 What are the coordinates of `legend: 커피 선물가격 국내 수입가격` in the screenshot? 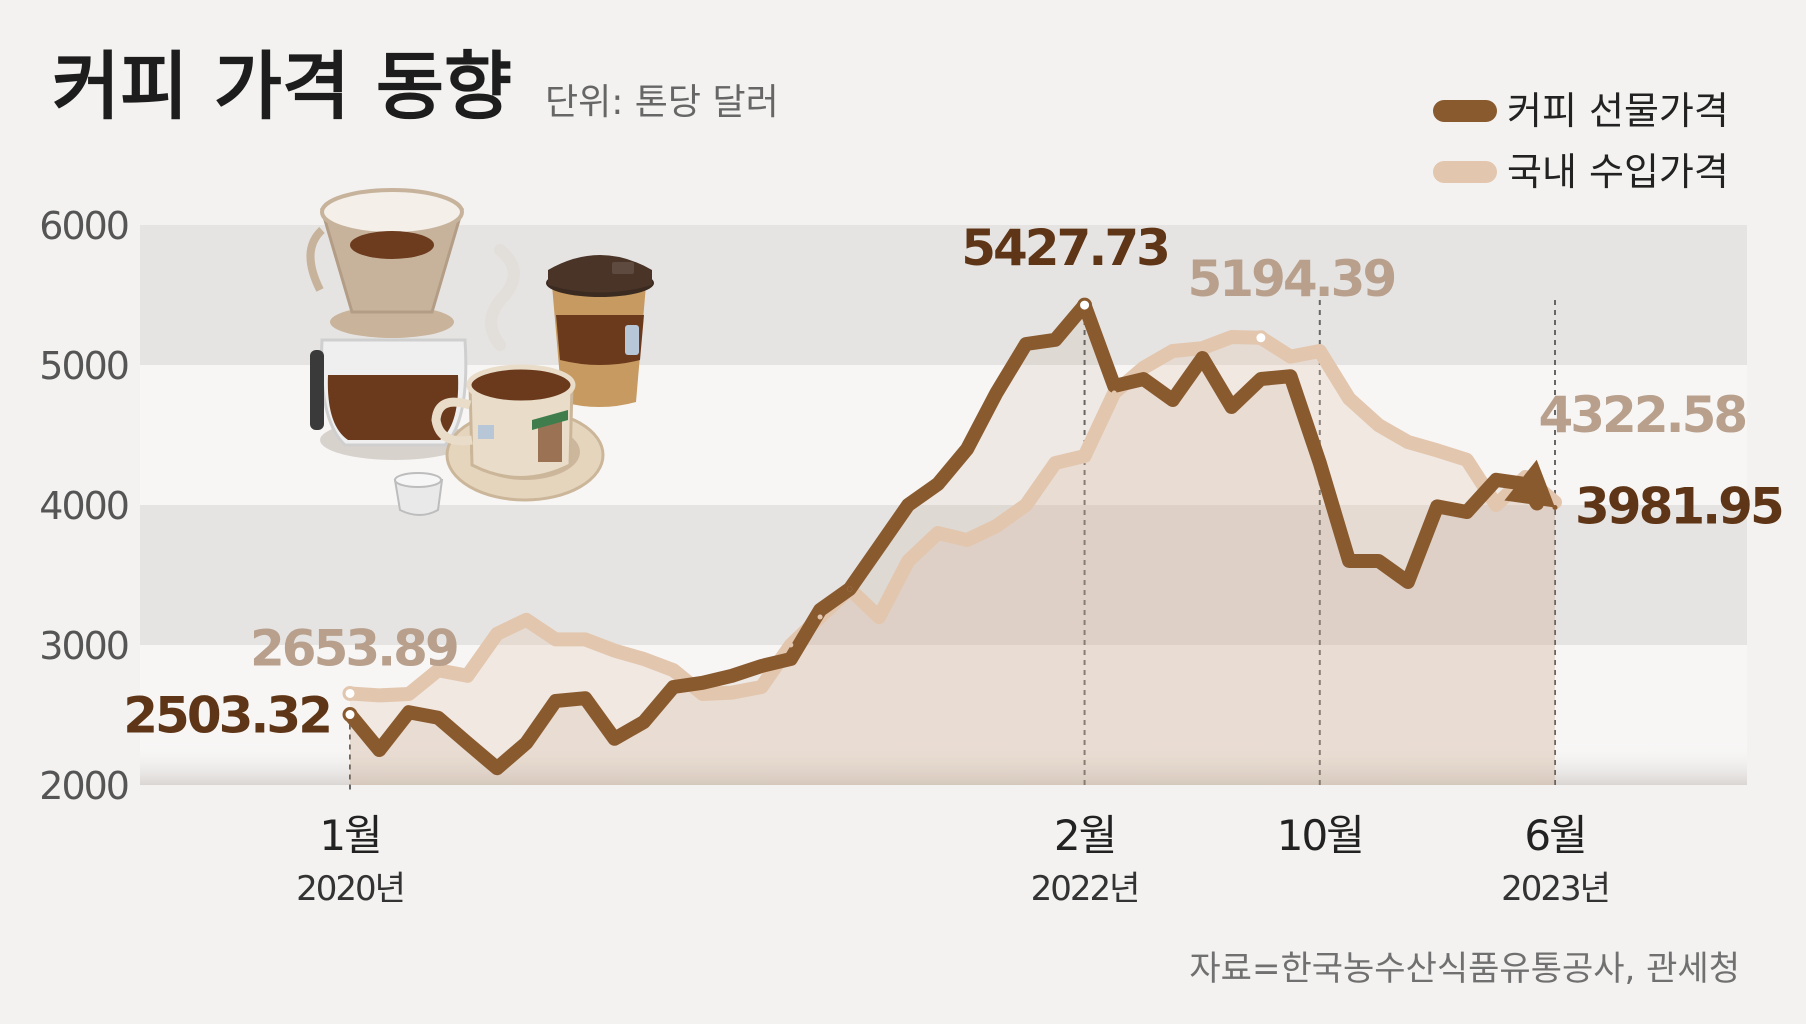 It's located at (1581, 141).